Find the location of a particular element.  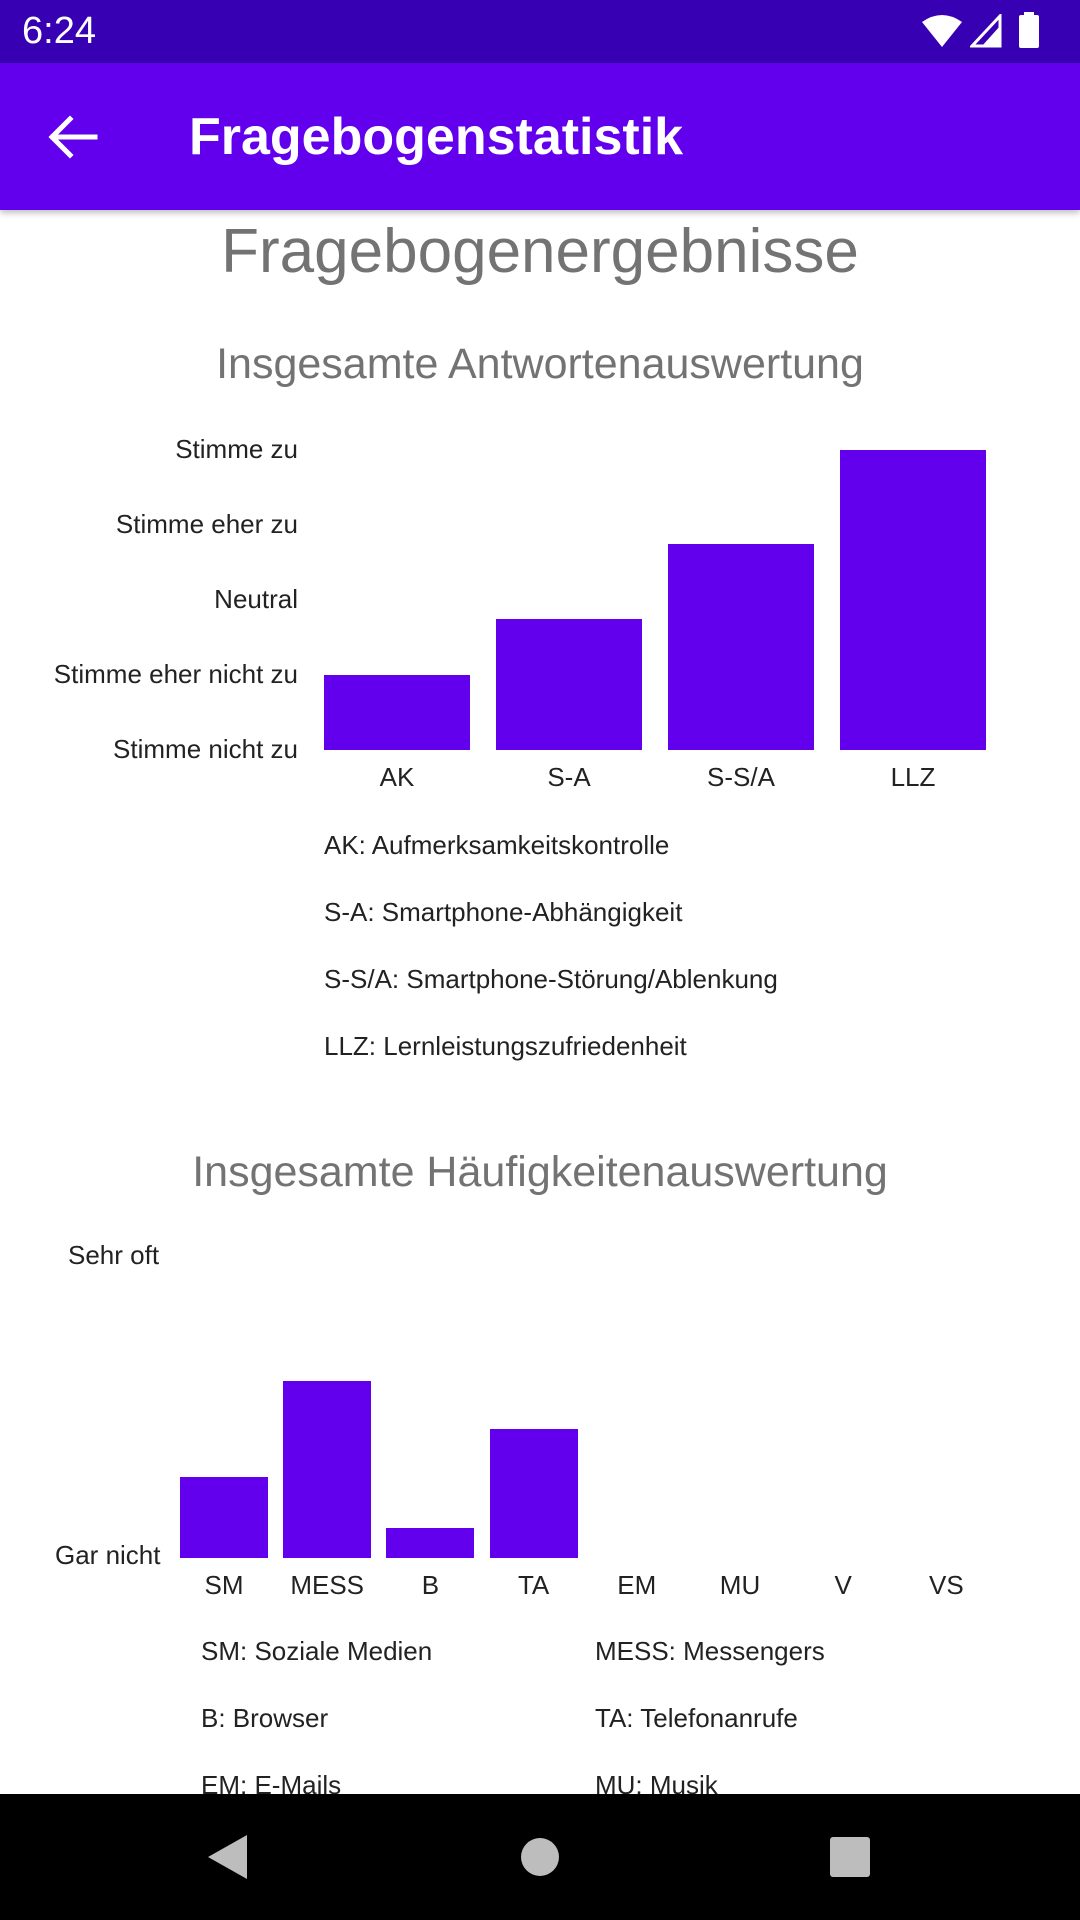

legend-item: B: Browser is located at coordinates (265, 1718).